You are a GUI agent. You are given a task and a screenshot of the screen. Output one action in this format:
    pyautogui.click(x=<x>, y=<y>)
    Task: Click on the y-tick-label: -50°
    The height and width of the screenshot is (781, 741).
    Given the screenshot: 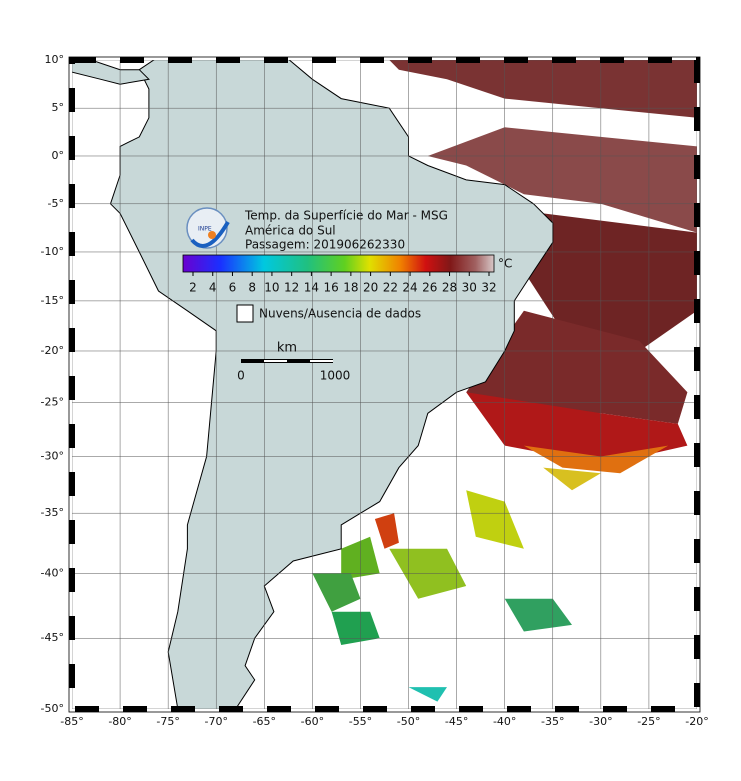 What is the action you would take?
    pyautogui.click(x=52, y=708)
    